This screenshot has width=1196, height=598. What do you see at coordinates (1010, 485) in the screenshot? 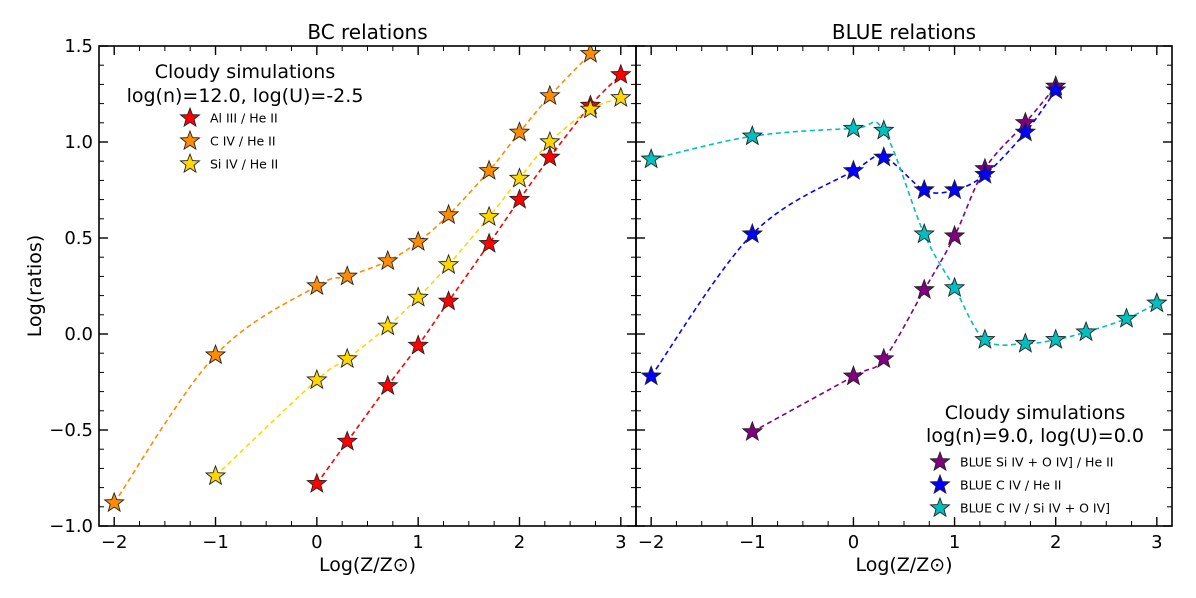
I see `legend-label: BLUE C IV / He II` at bounding box center [1010, 485].